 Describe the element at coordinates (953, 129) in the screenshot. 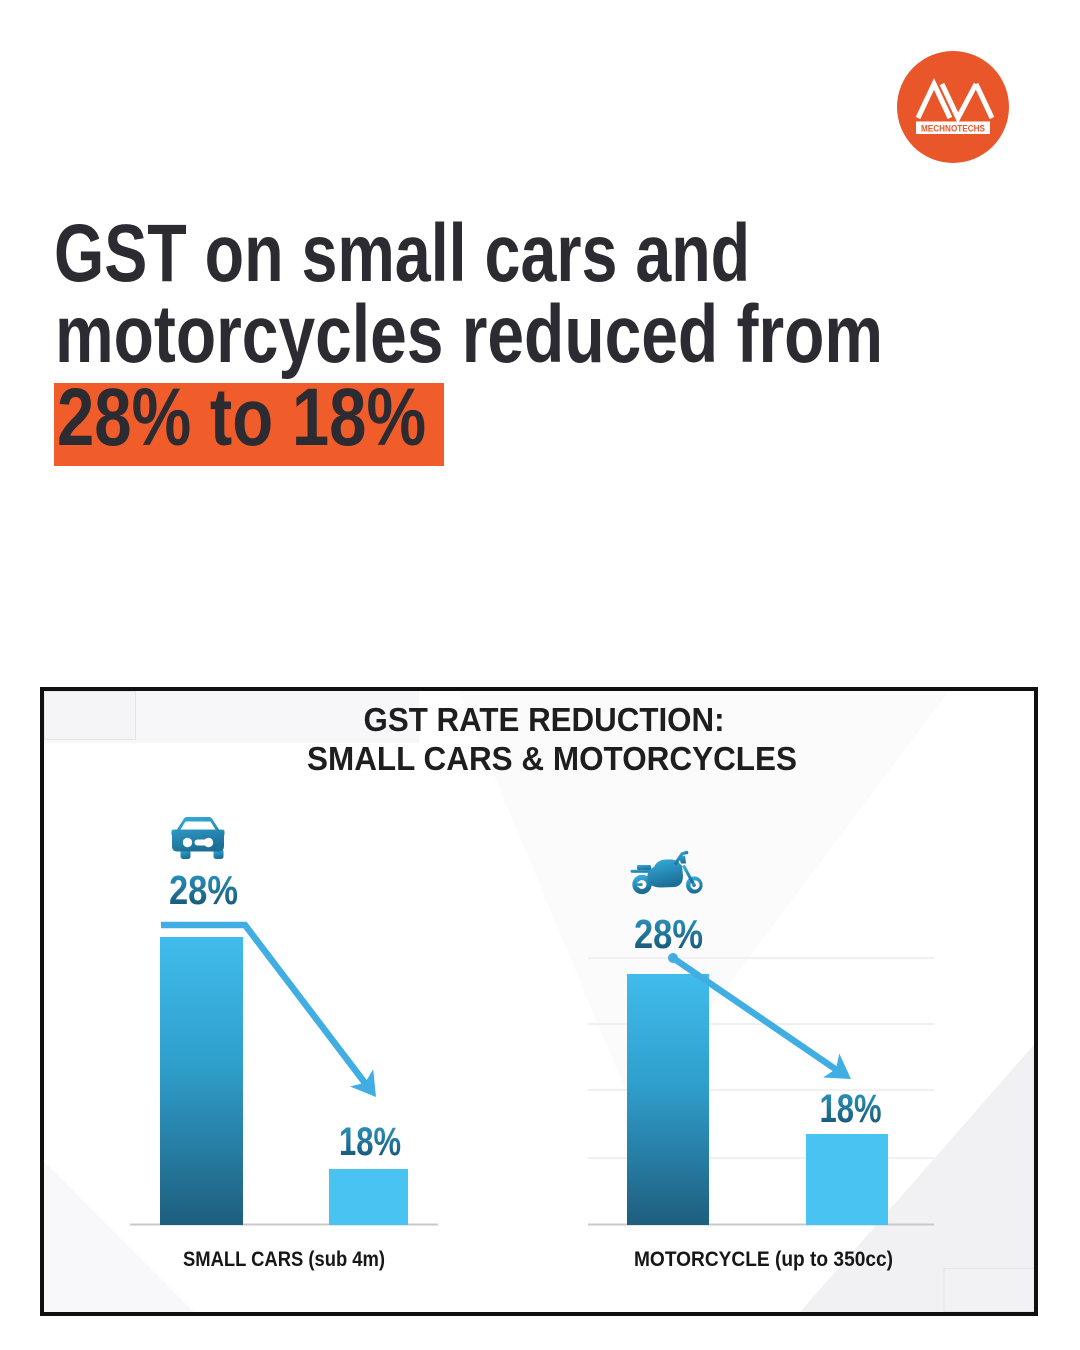

I see `svg-text: MECHNOTECHS` at that location.